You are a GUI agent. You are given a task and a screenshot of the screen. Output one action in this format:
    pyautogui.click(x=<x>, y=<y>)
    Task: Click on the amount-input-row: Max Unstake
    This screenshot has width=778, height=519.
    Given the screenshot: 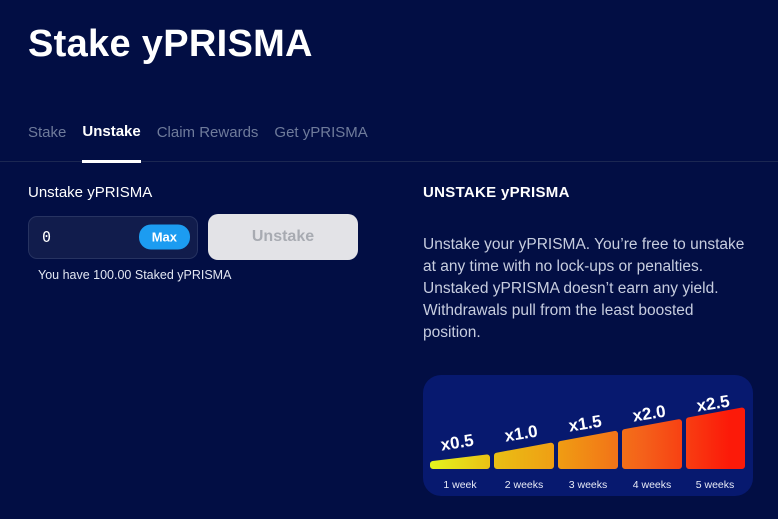 What is the action you would take?
    pyautogui.click(x=213, y=237)
    